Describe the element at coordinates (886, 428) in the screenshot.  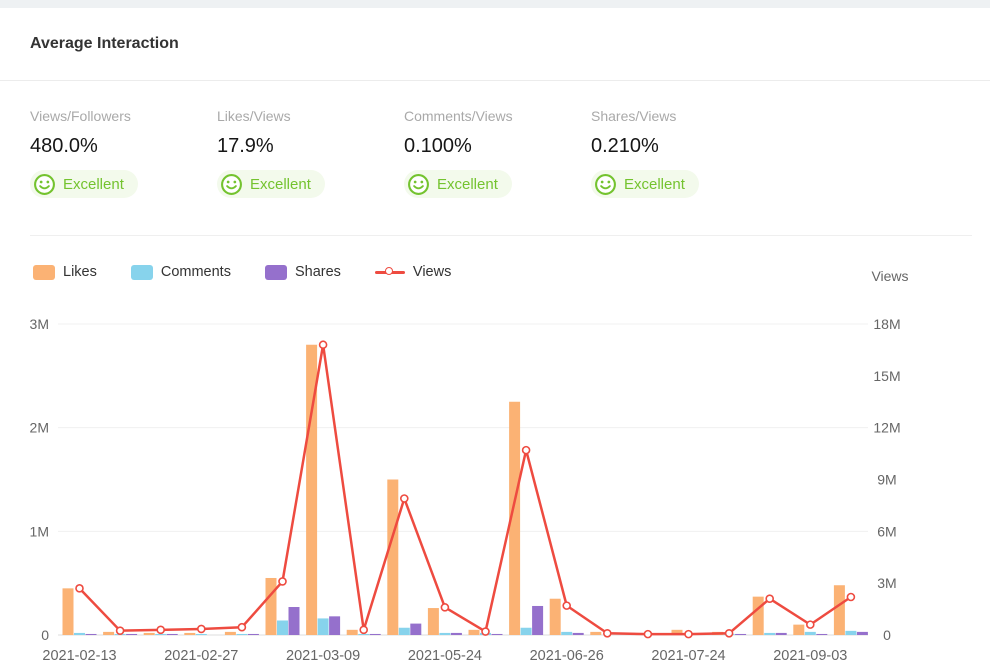
I see `right-axis-tick: 12M` at that location.